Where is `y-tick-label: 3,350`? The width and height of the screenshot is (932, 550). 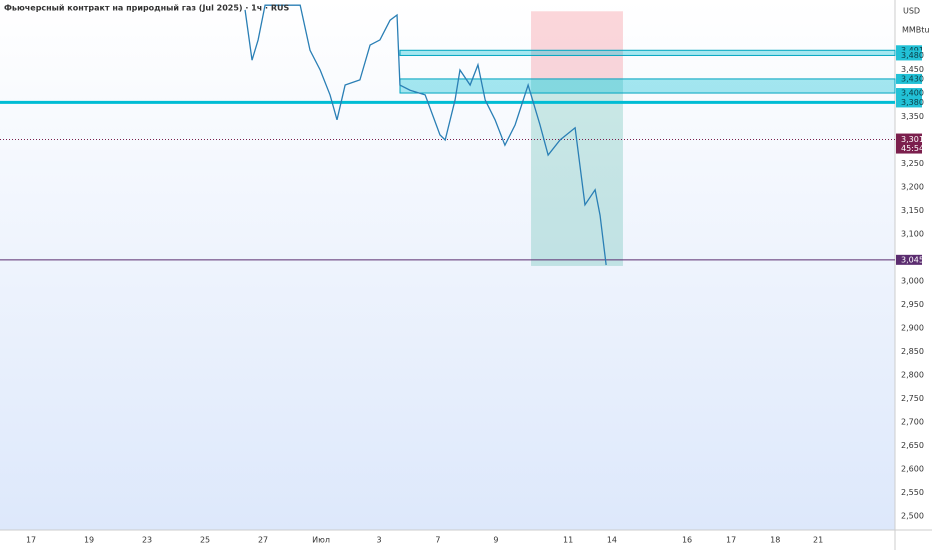
y-tick-label: 3,350 is located at coordinates (912, 116).